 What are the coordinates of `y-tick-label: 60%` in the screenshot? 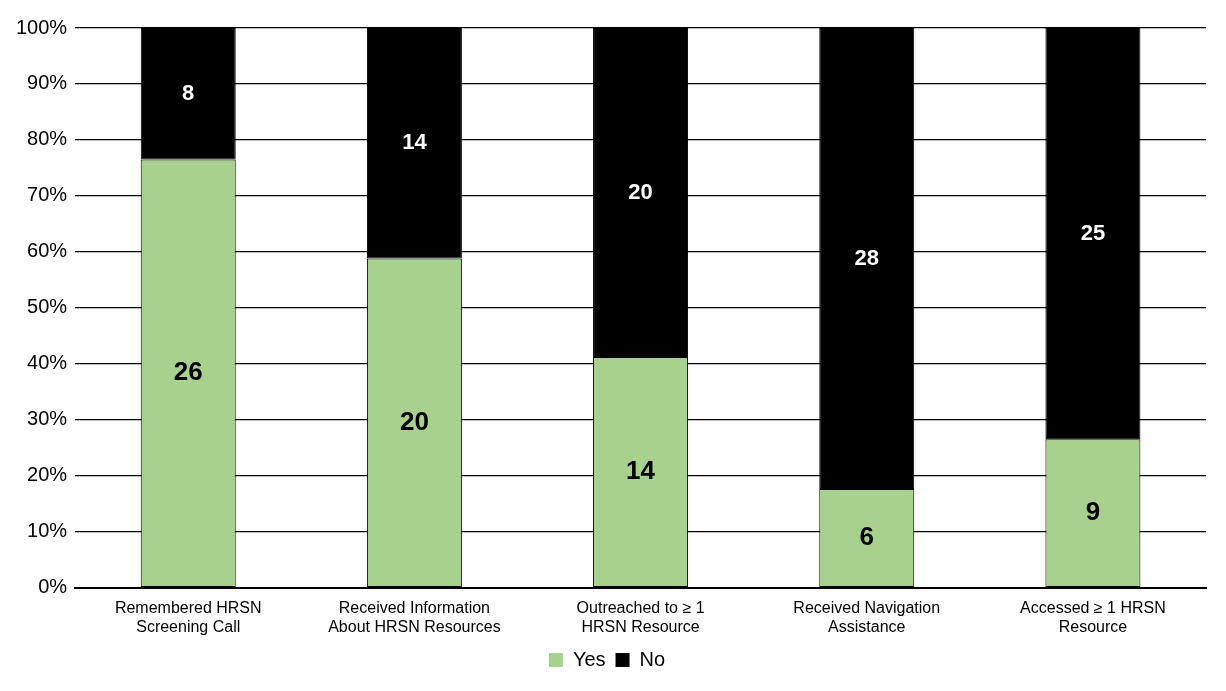 It's located at (47, 250).